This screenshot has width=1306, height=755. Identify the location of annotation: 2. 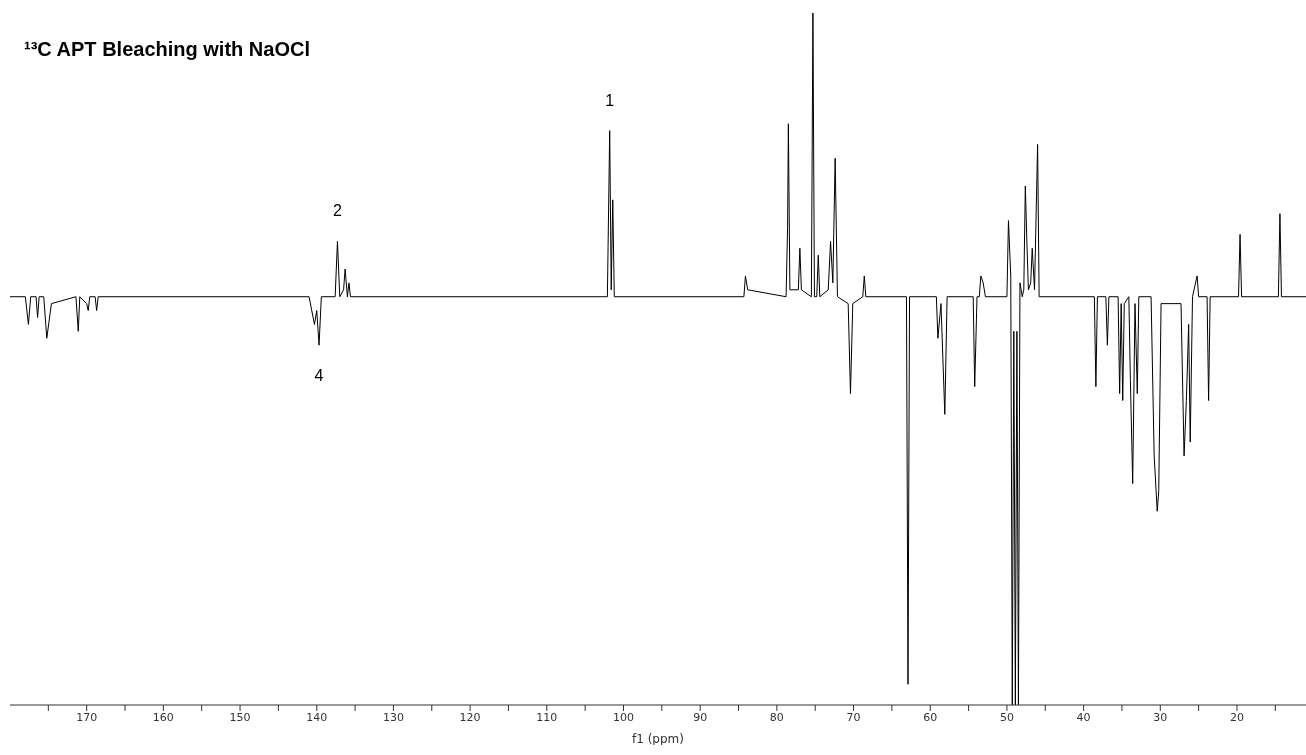
(337, 211).